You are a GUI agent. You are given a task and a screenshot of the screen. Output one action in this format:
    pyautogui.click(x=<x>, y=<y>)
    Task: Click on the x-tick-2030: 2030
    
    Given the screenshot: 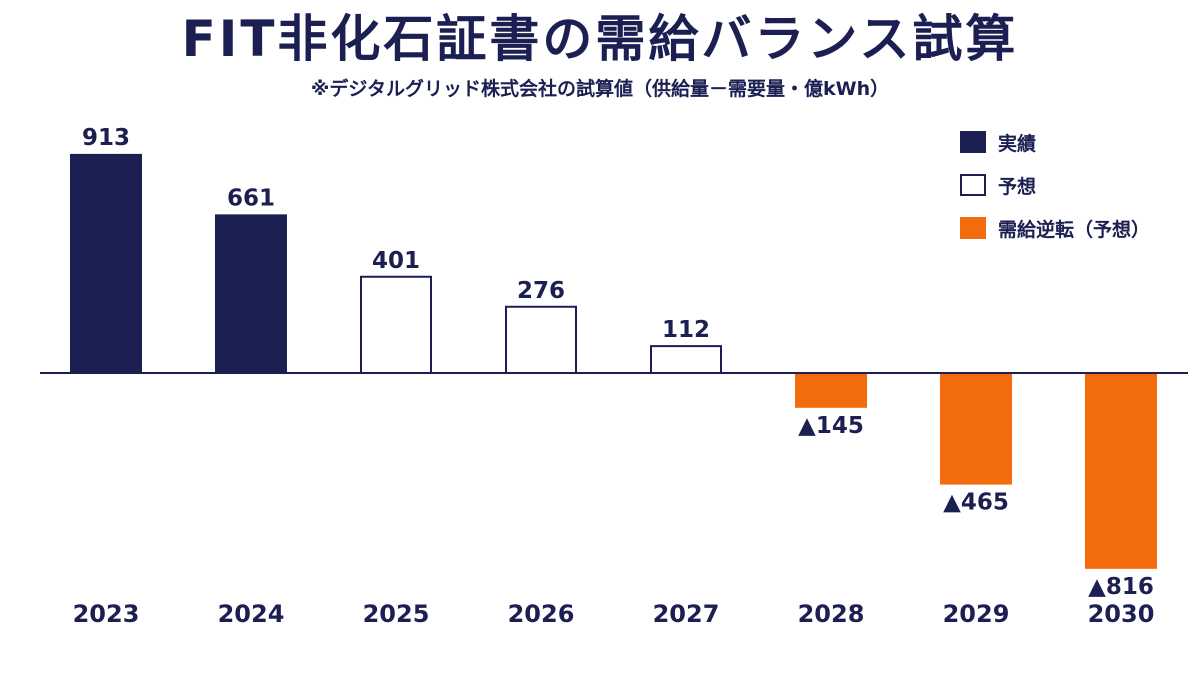 What is the action you would take?
    pyautogui.click(x=1121, y=614)
    